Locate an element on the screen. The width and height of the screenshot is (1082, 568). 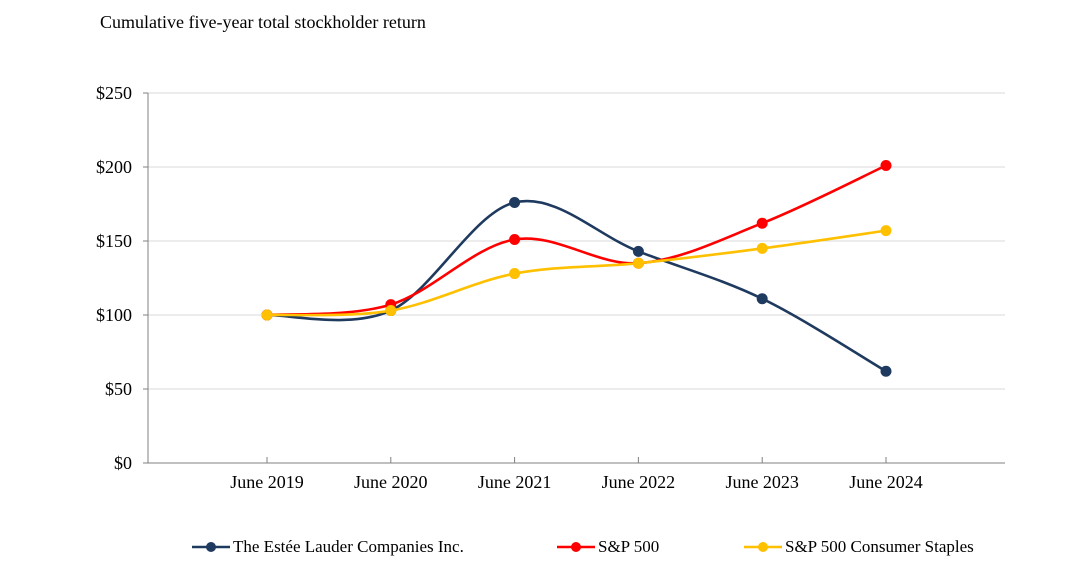
data-point-s1-c5 is located at coordinates (886, 166).